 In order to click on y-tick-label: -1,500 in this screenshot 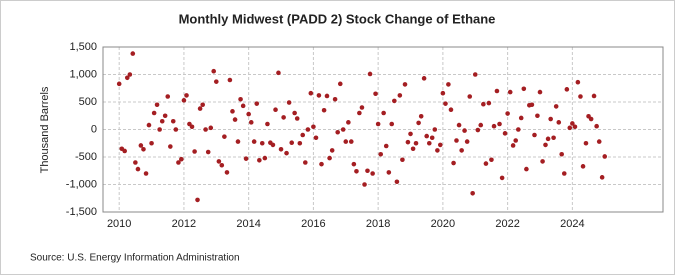, I will do `click(81, 212)`.